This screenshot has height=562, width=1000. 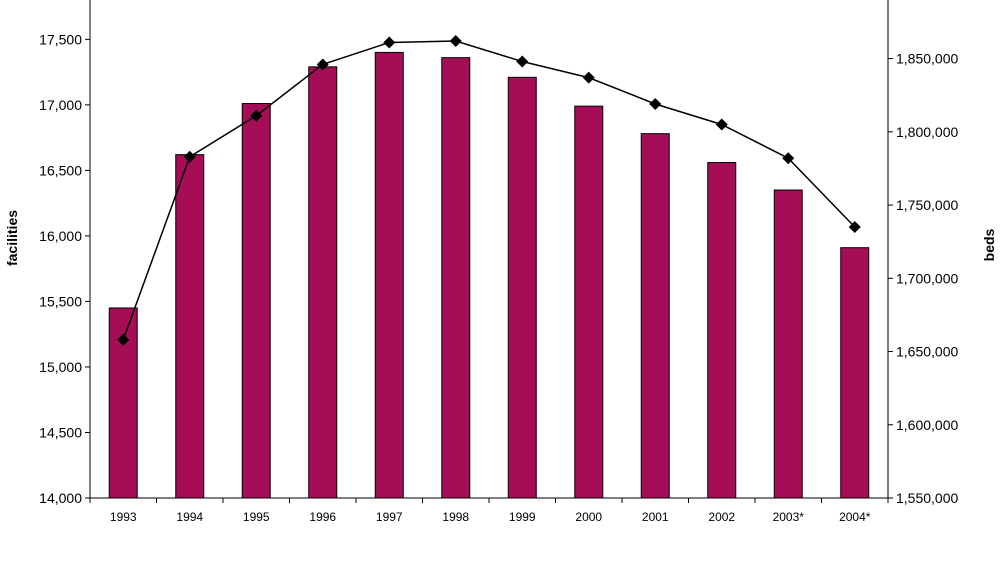 What do you see at coordinates (256, 517) in the screenshot?
I see `x-tick-label: 1995` at bounding box center [256, 517].